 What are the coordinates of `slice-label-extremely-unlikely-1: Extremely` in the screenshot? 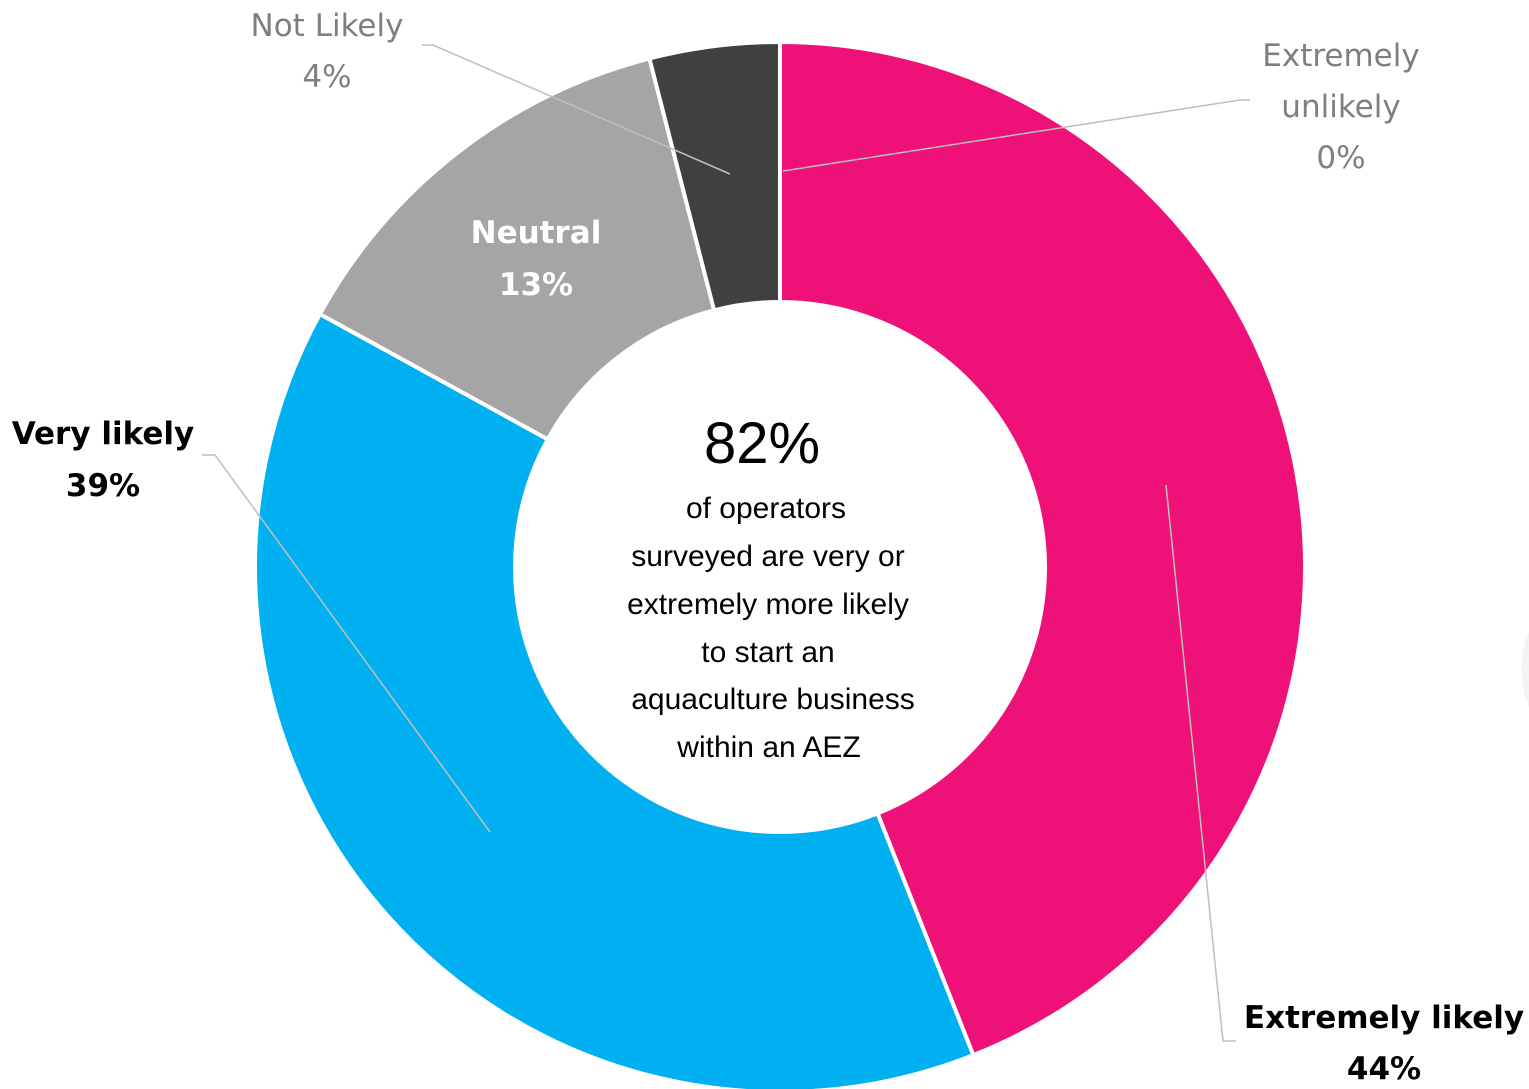 It's located at (1340, 56).